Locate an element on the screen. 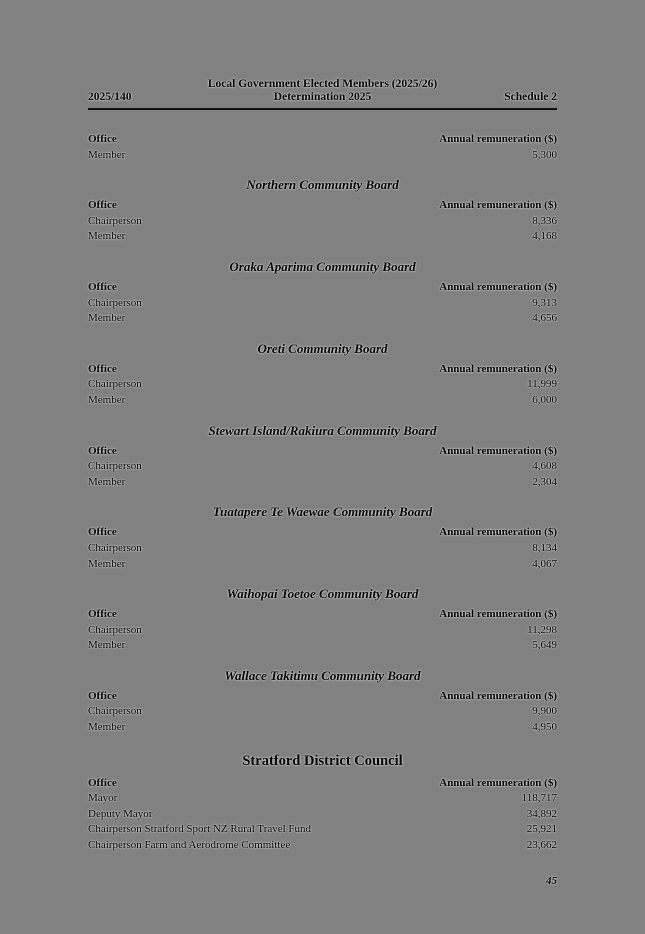  amount-cell: 8,336 is located at coordinates (544, 220).